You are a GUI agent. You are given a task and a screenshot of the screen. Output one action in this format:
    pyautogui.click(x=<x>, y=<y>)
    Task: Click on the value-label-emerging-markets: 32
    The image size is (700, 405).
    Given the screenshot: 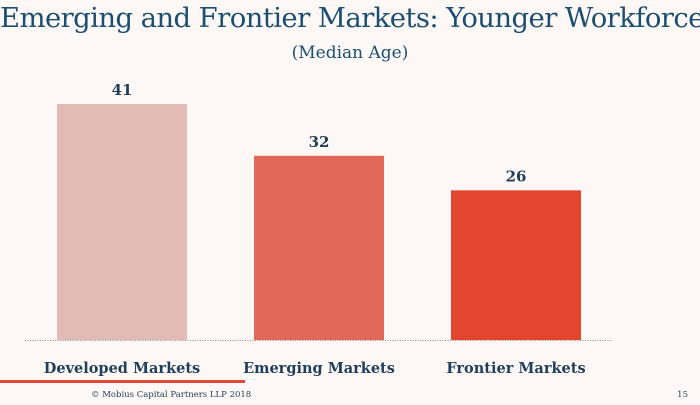 What is the action you would take?
    pyautogui.click(x=319, y=142)
    